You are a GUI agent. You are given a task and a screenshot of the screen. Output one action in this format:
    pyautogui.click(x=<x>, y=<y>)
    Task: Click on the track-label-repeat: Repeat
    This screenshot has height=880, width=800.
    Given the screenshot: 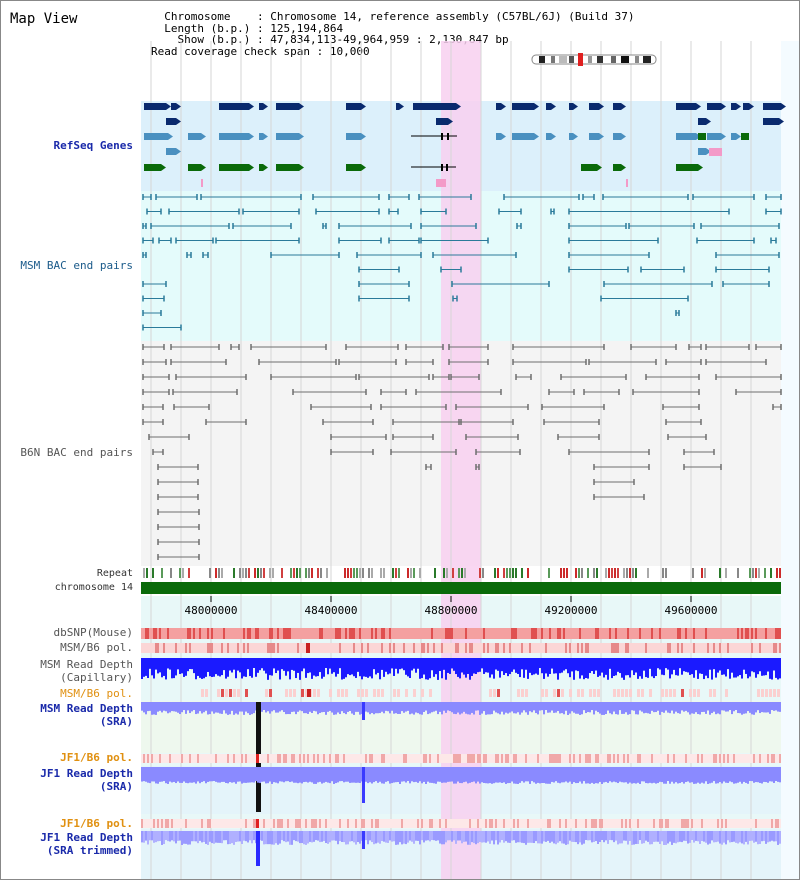 What is the action you would take?
    pyautogui.click(x=114, y=573)
    